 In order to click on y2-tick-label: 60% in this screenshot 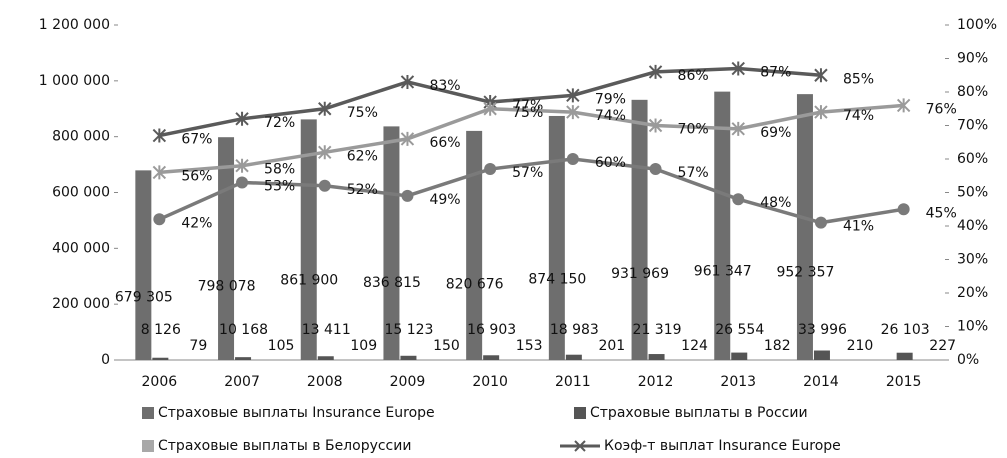, I will do `click(972, 159)`.